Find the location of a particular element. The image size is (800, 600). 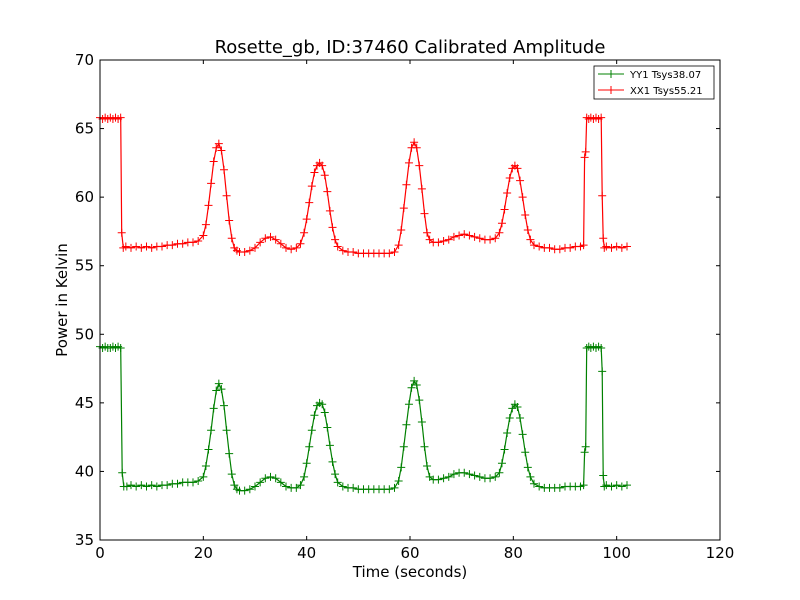

x-tick-label: 0 is located at coordinates (100, 553).